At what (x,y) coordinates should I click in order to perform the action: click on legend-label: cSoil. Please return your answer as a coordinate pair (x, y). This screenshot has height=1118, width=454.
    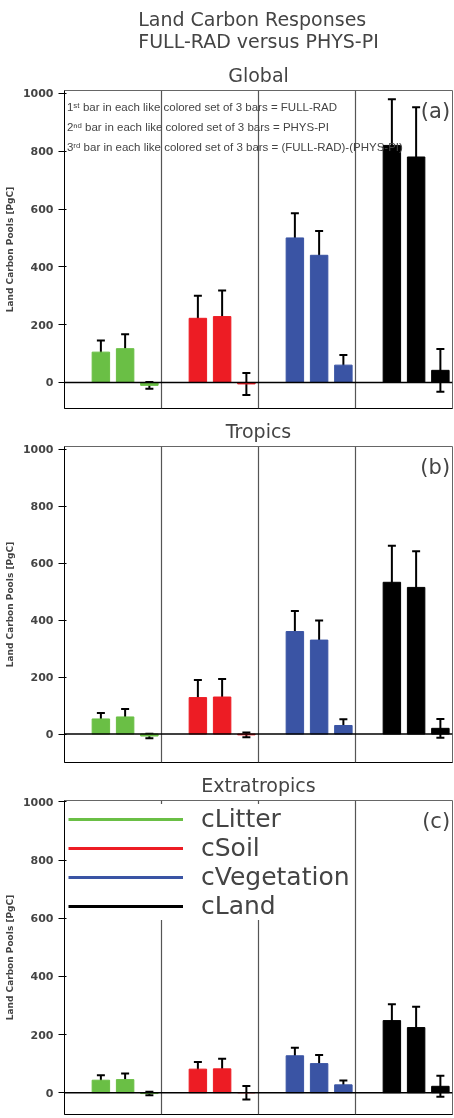
    Looking at the image, I should click on (230, 847).